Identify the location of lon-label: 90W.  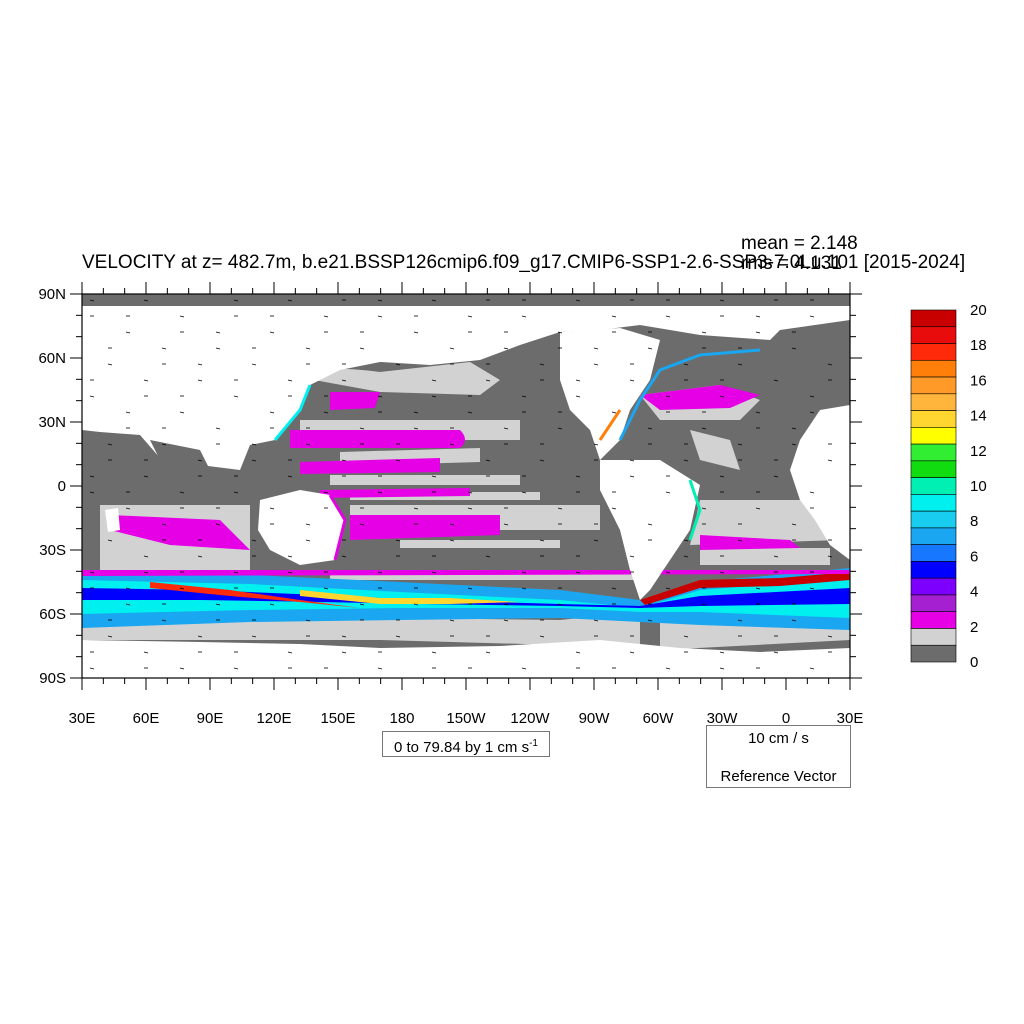
(595, 718).